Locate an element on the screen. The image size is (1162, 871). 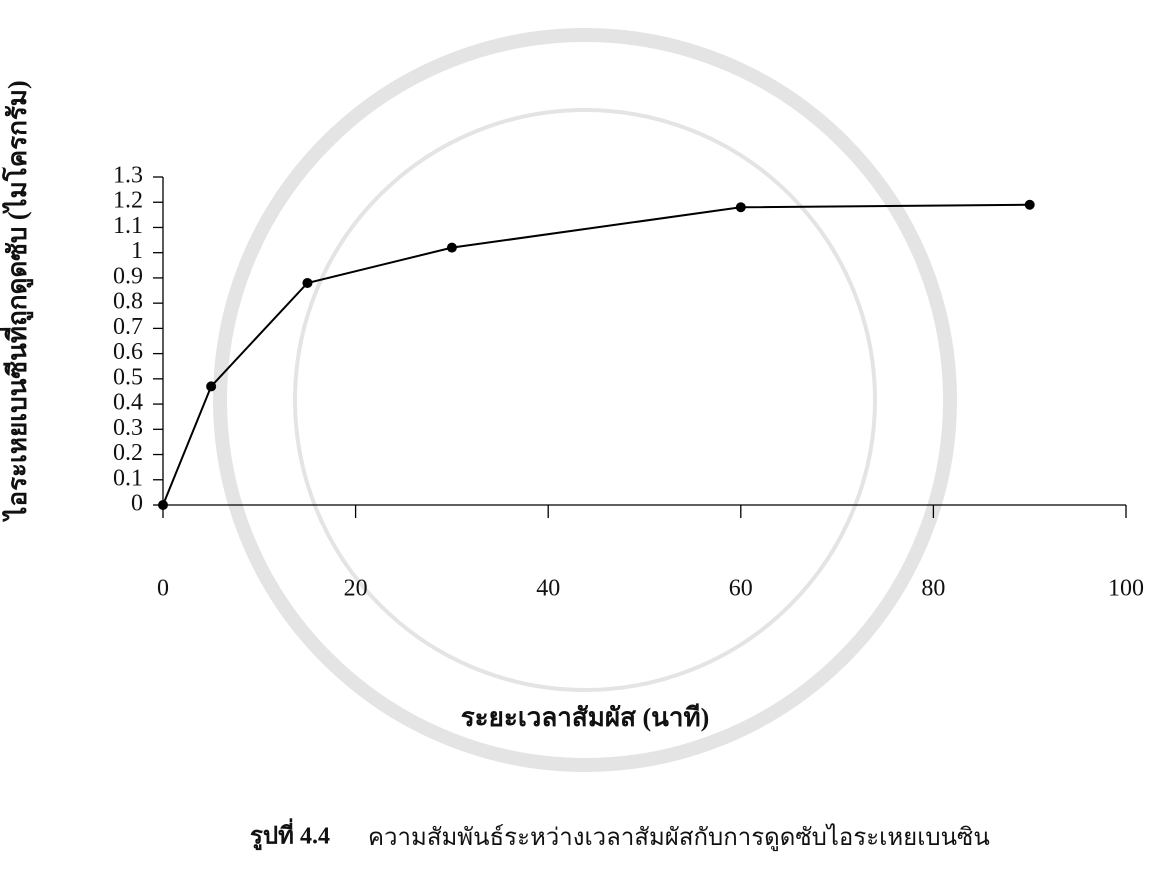
y-tick-label: 1.2 is located at coordinates (128, 201).